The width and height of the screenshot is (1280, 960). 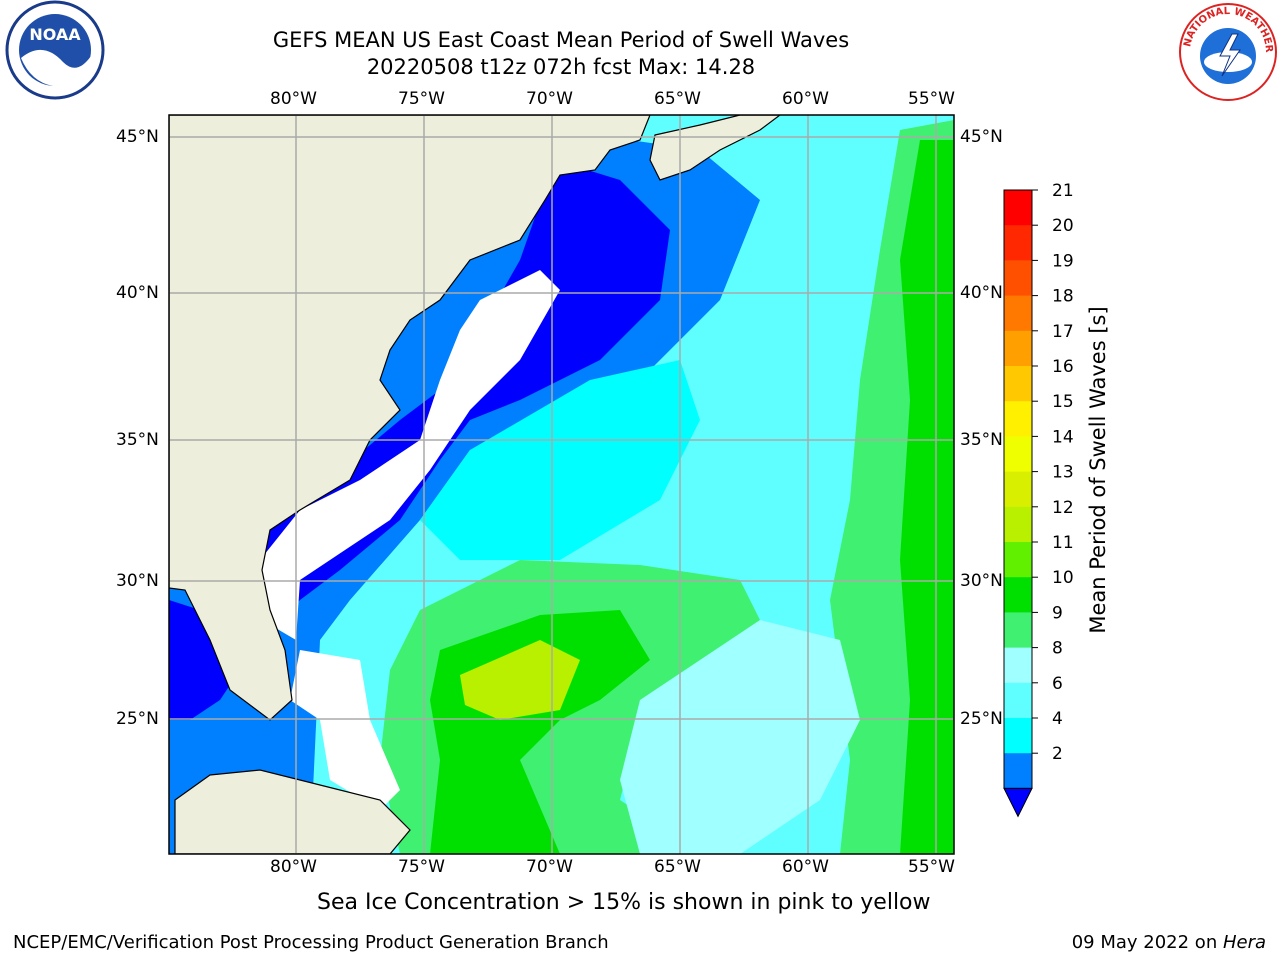 I want to click on lon-label-bottom: 55°W, so click(x=931, y=867).